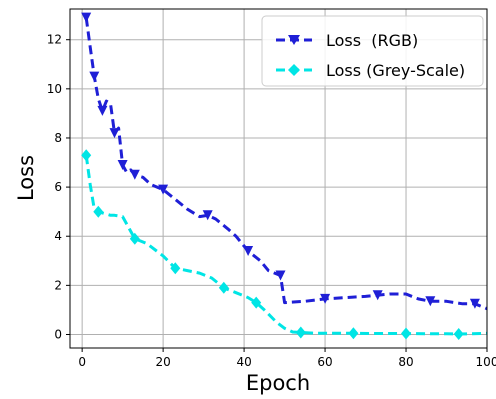 The image size is (496, 399). Describe the element at coordinates (58, 285) in the screenshot. I see `y-tick-label: 2` at that location.